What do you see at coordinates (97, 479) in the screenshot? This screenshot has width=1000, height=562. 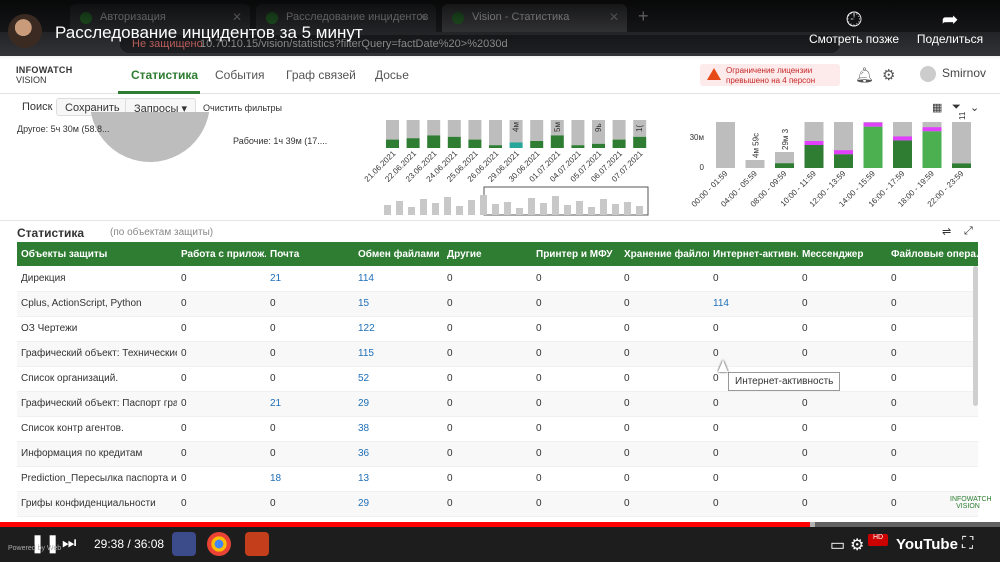 I see `protected-object-cell: Prediction_Пересылка паспорта или` at bounding box center [97, 479].